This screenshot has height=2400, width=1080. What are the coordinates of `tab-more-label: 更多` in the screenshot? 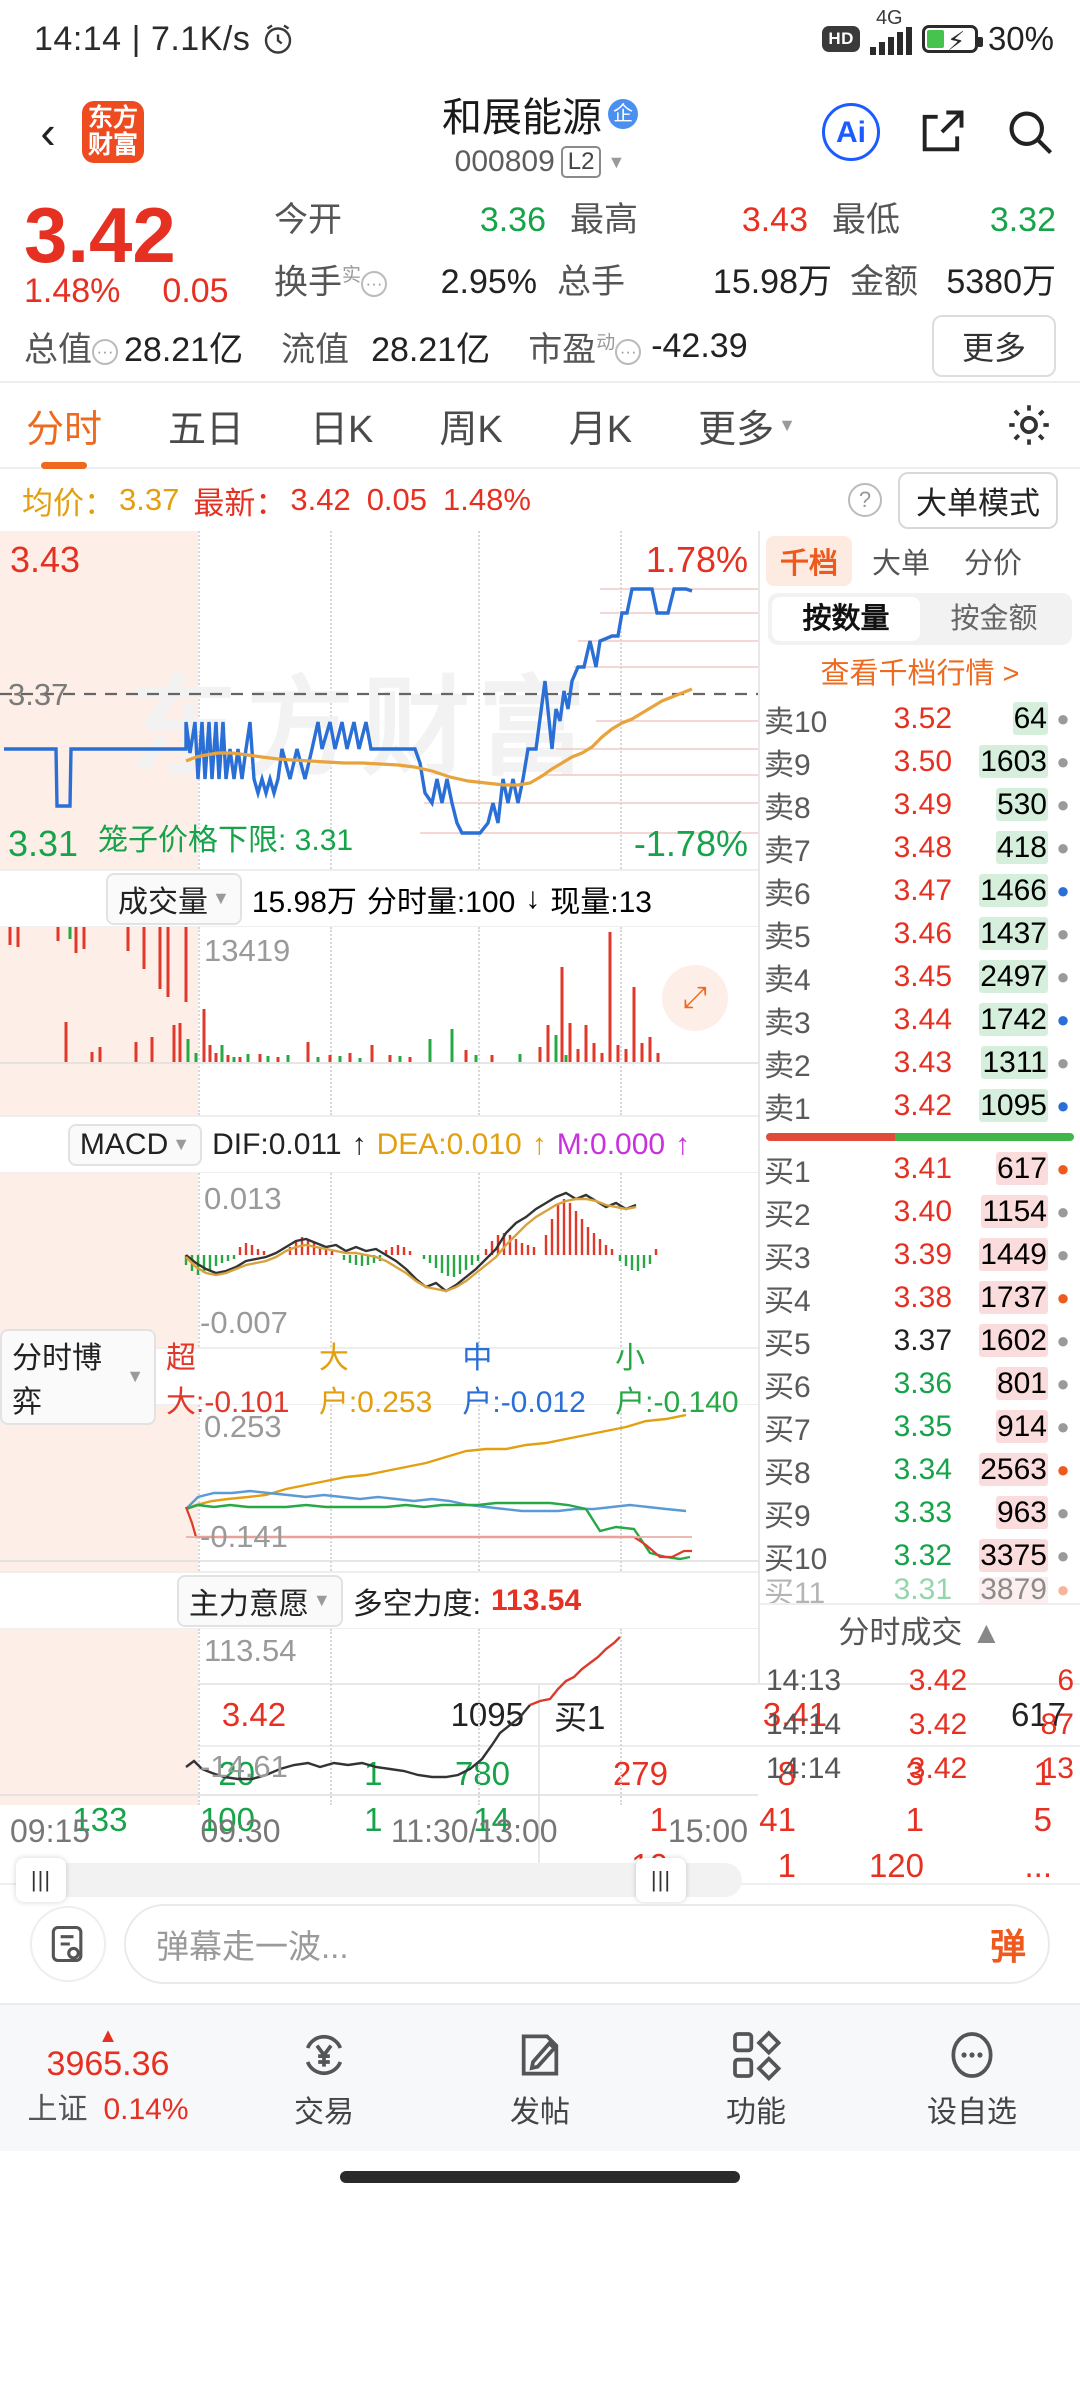 It's located at (736, 429).